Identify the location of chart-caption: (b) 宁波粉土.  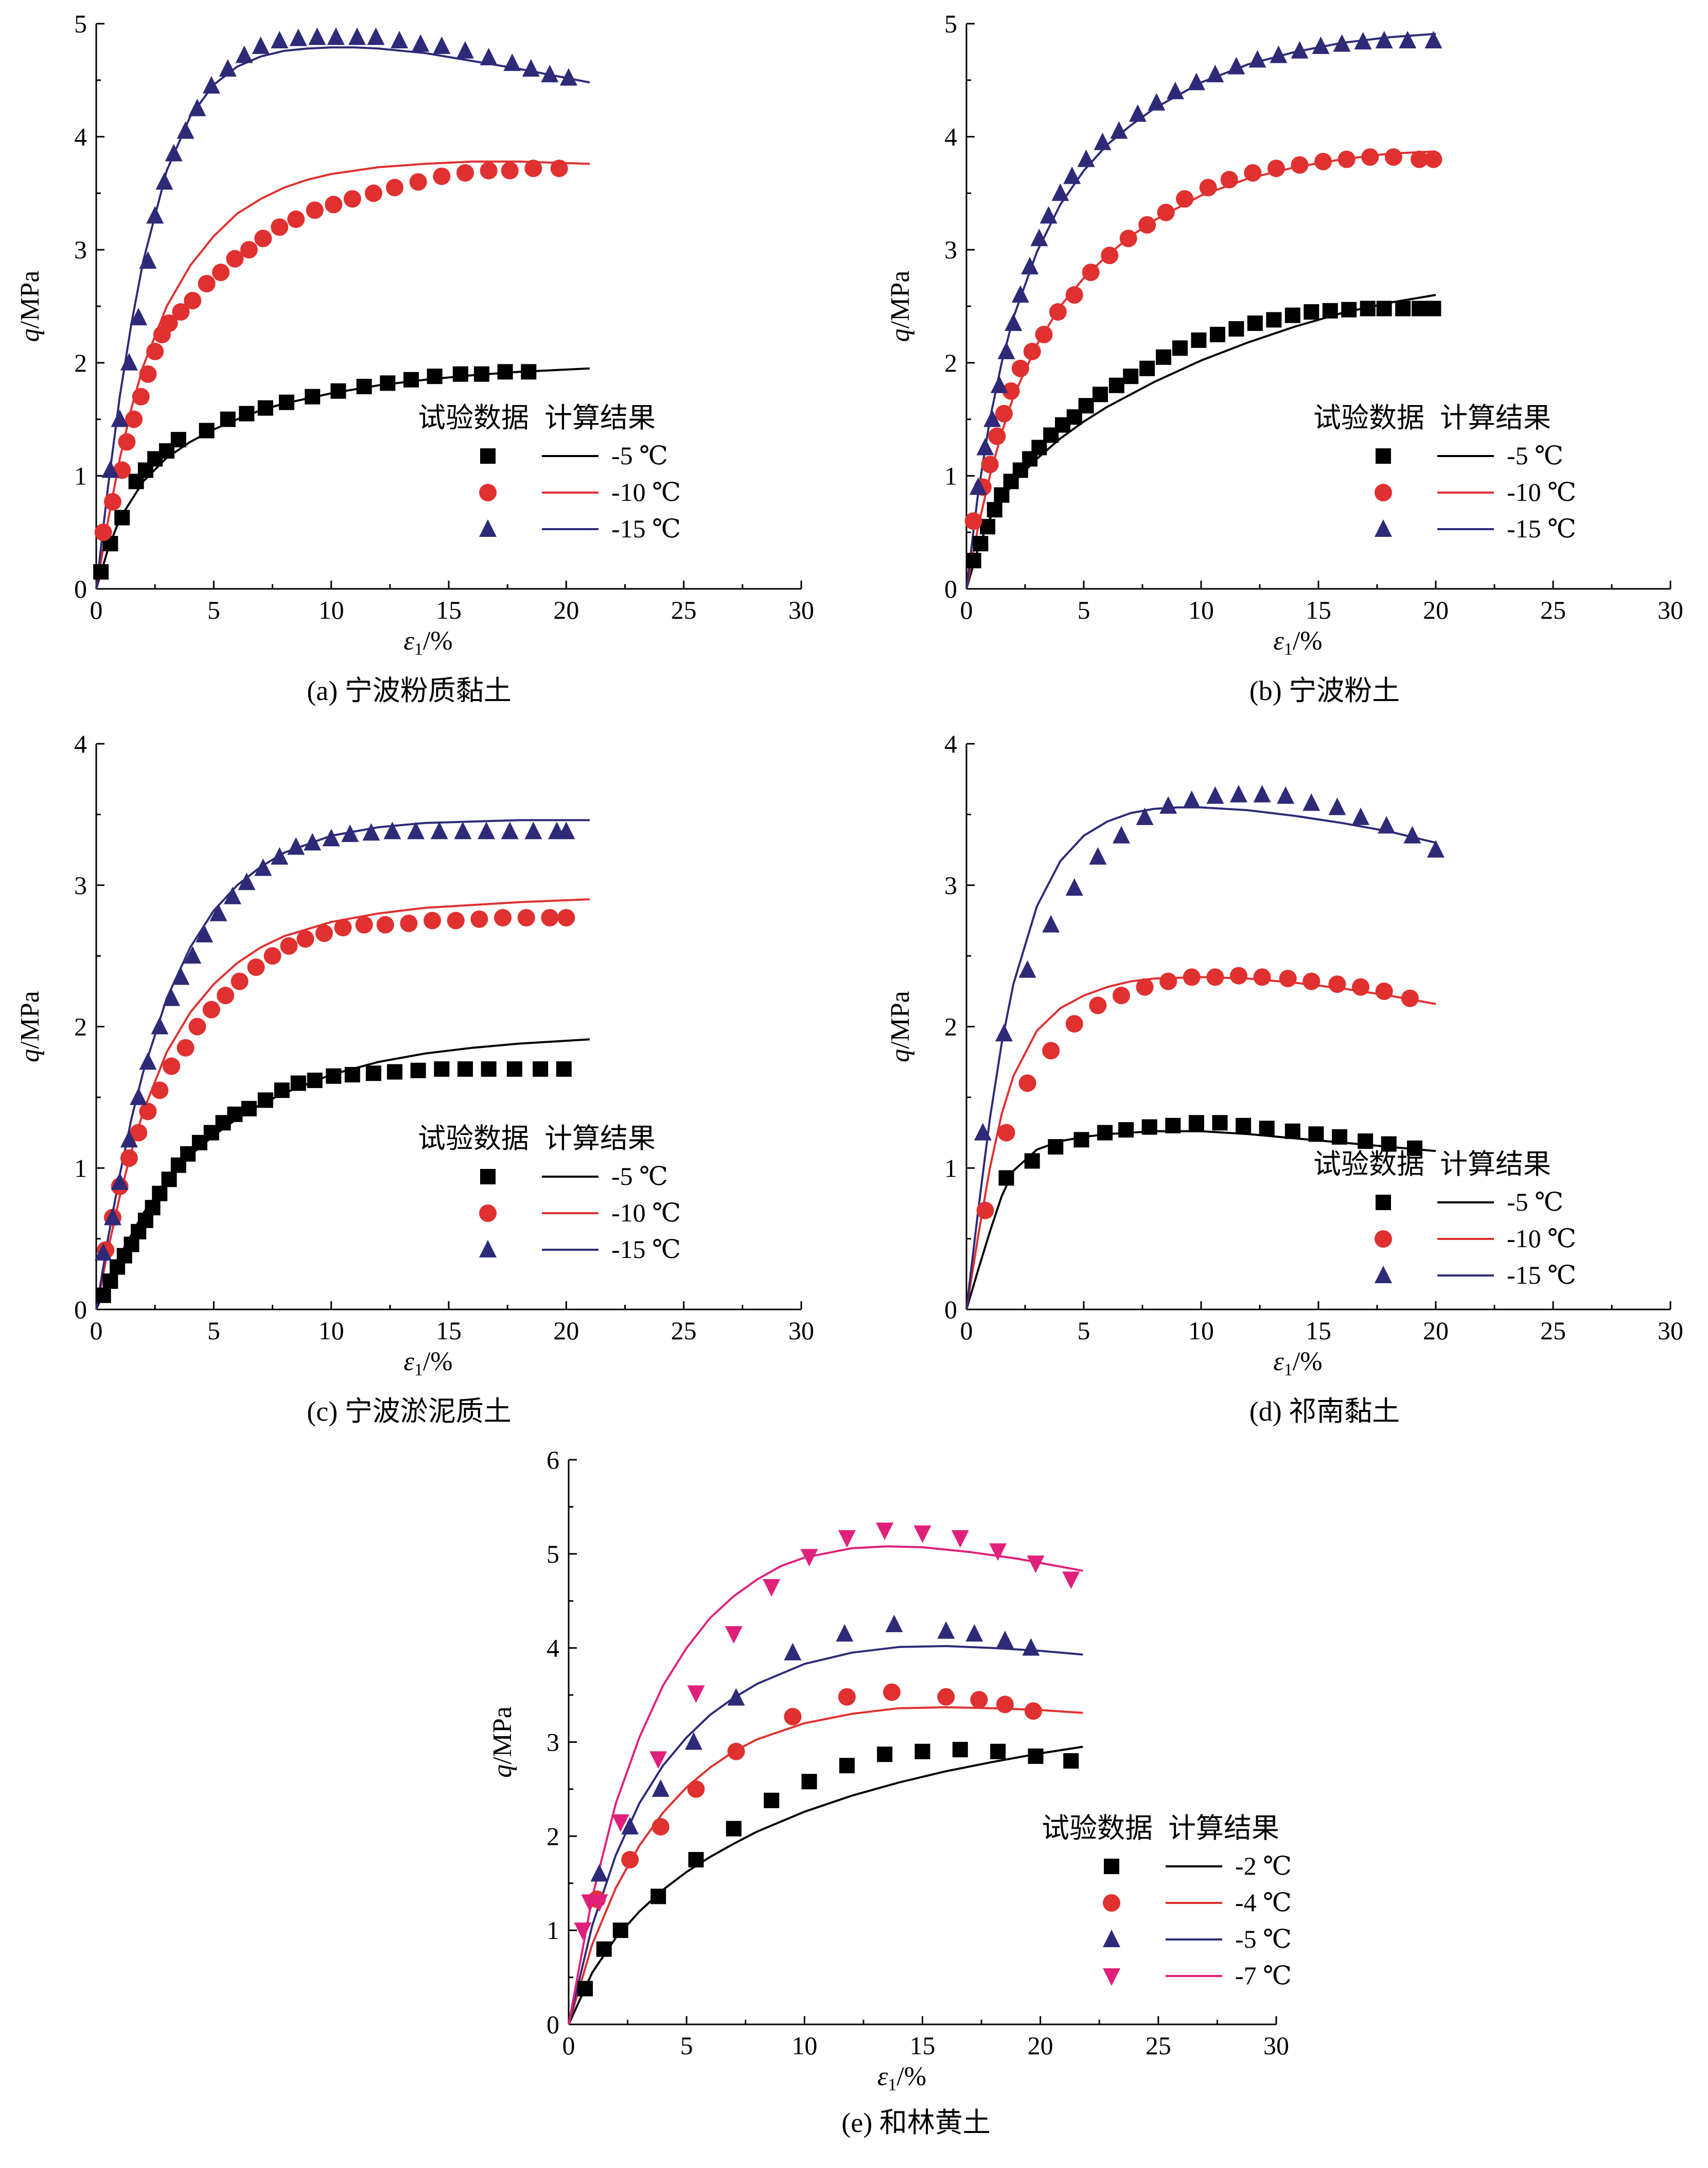
(1325, 690).